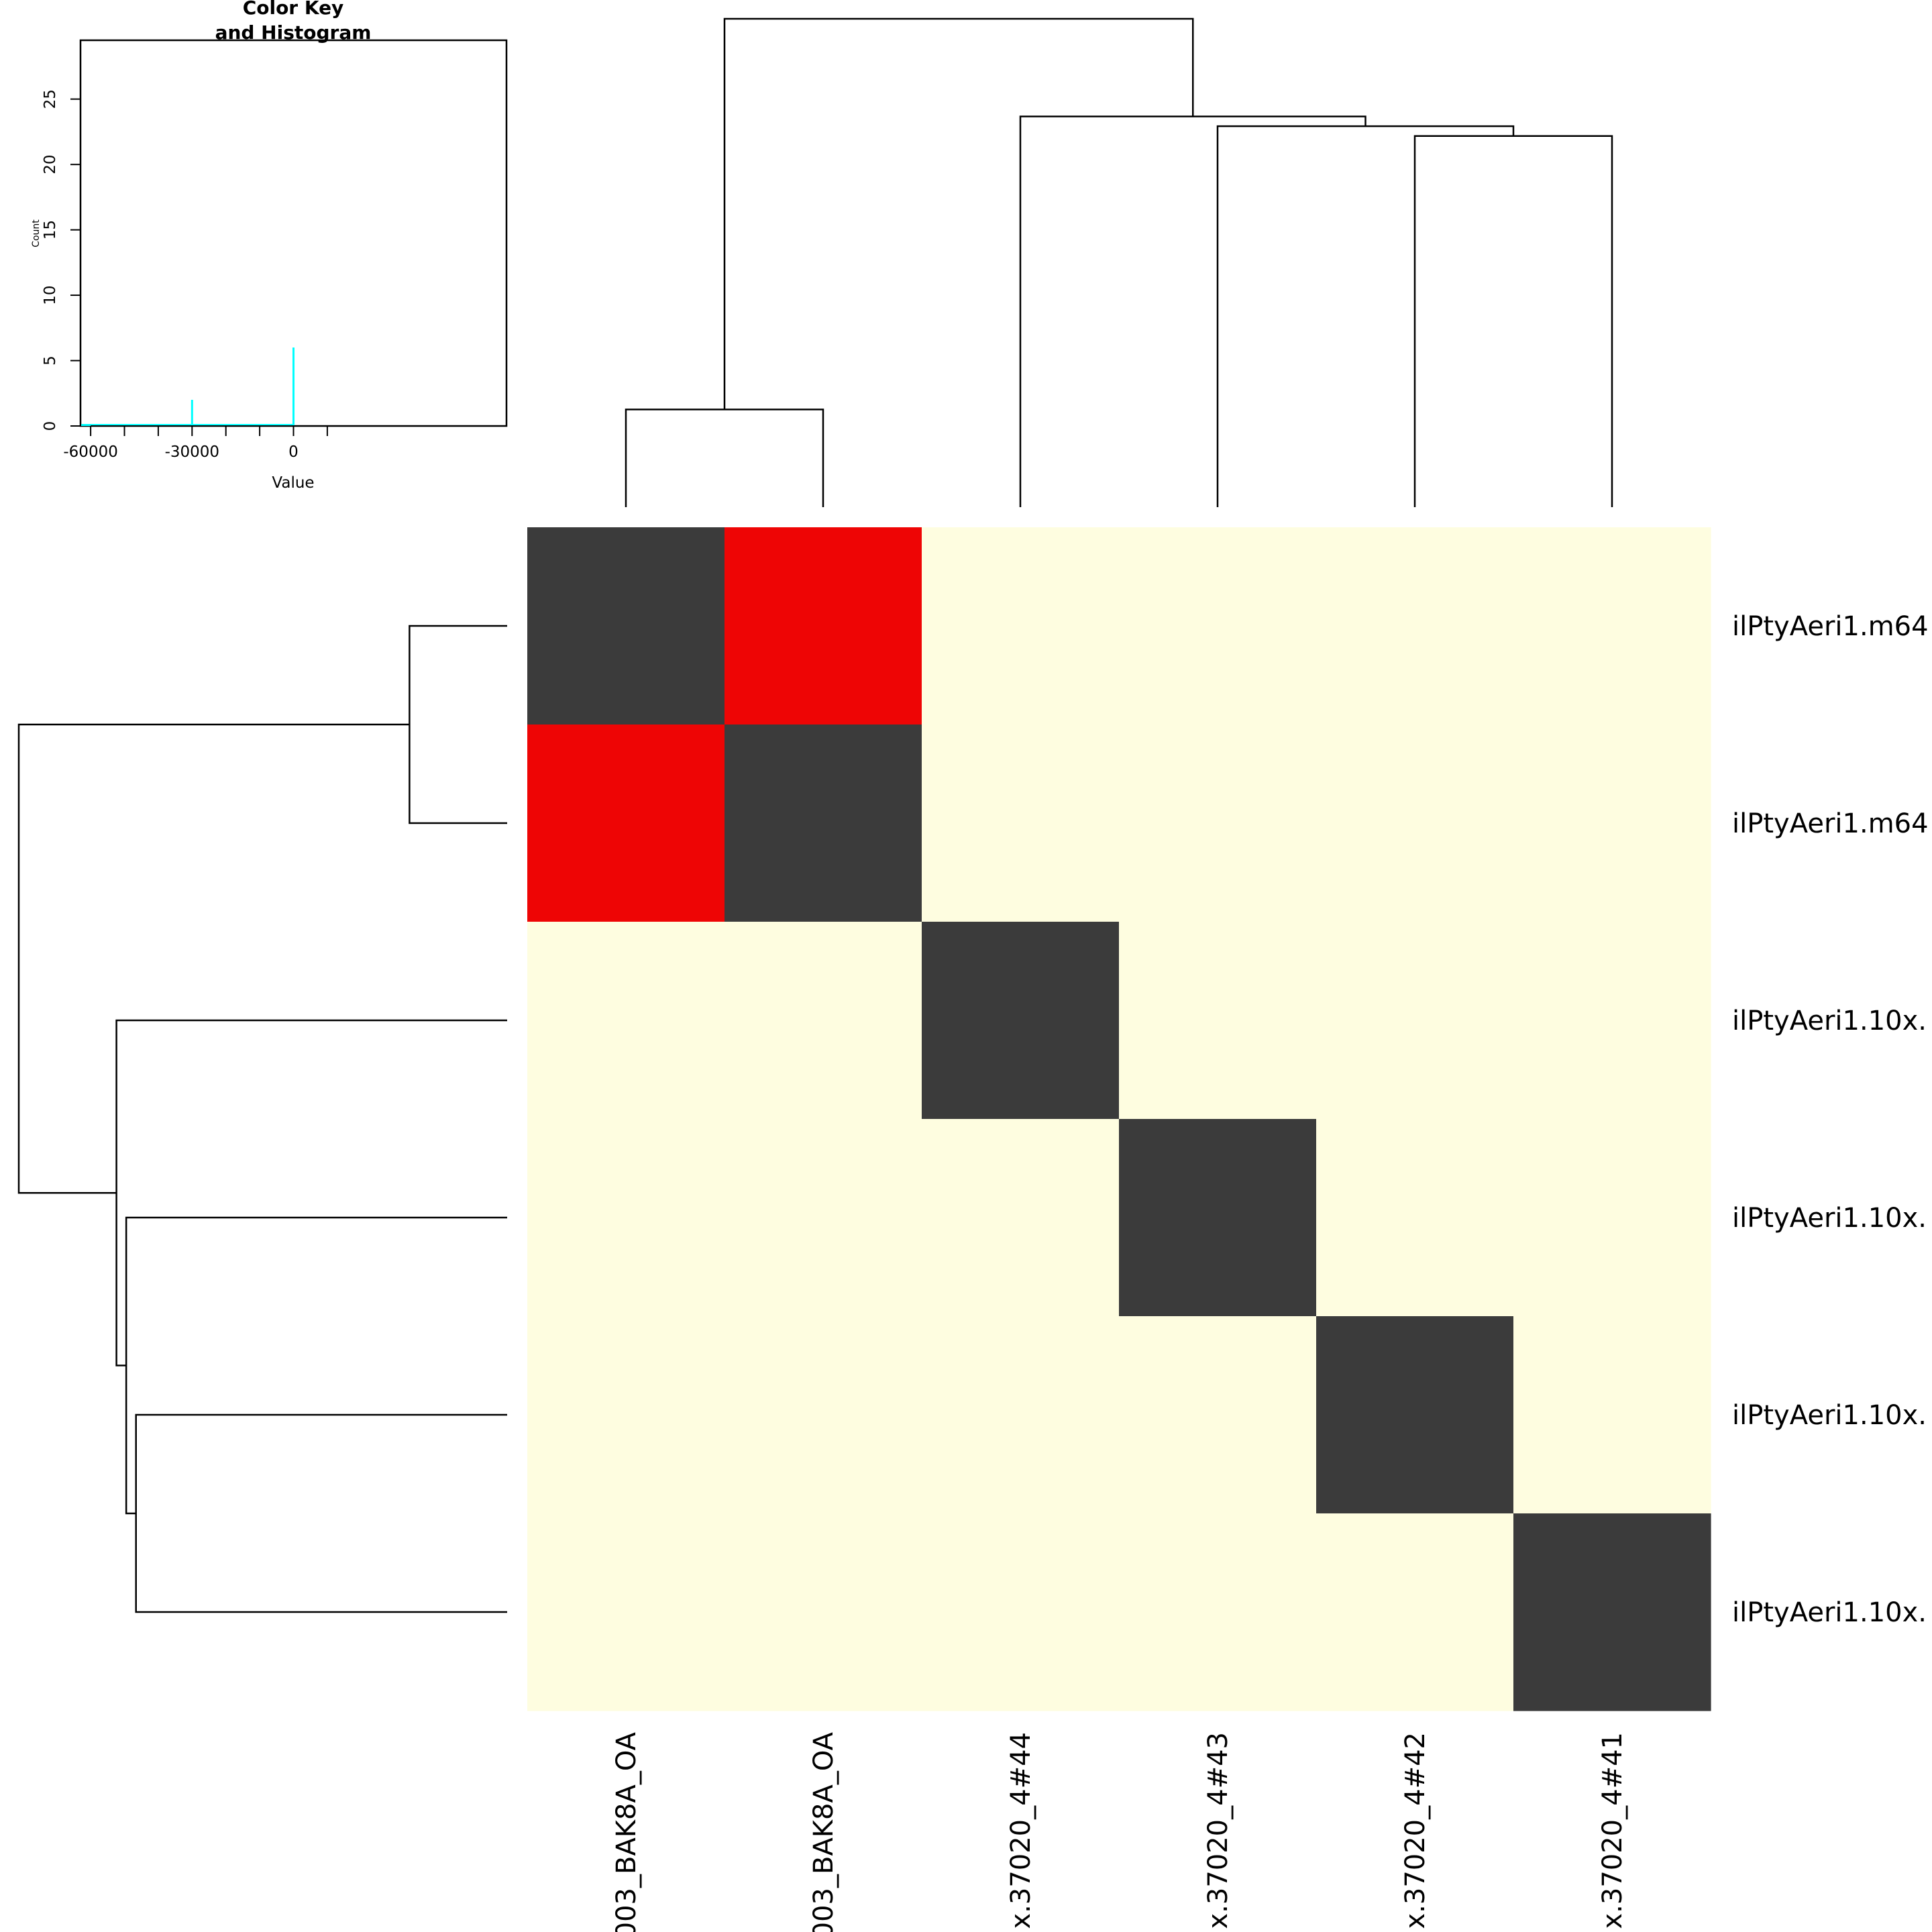 The width and height of the screenshot is (1932, 1932). What do you see at coordinates (50, 361) in the screenshot?
I see `y-tick-label: 5` at bounding box center [50, 361].